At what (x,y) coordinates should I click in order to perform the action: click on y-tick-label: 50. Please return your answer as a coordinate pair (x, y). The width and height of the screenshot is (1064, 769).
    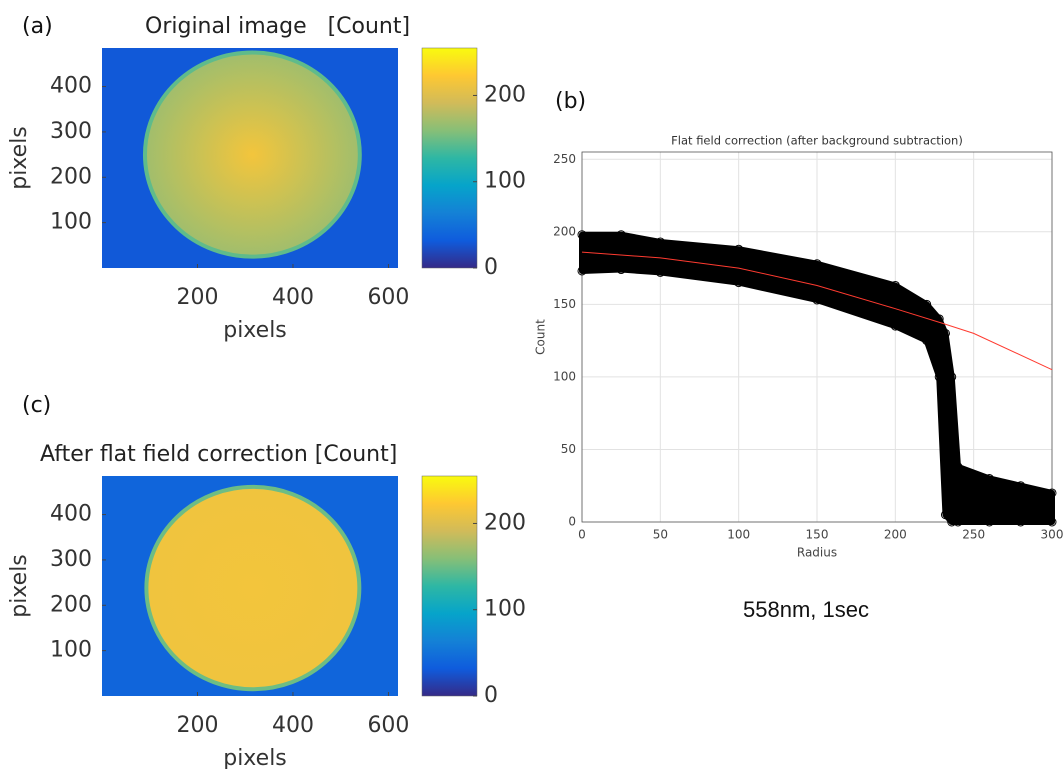
    Looking at the image, I should click on (568, 449).